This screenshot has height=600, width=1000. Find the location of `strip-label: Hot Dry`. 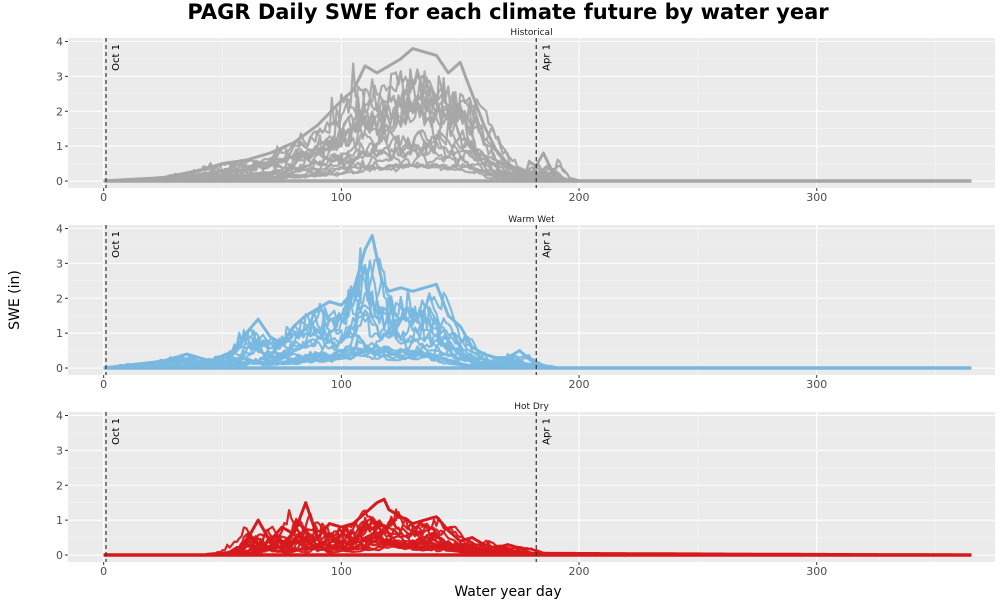

strip-label: Hot Dry is located at coordinates (531, 407).